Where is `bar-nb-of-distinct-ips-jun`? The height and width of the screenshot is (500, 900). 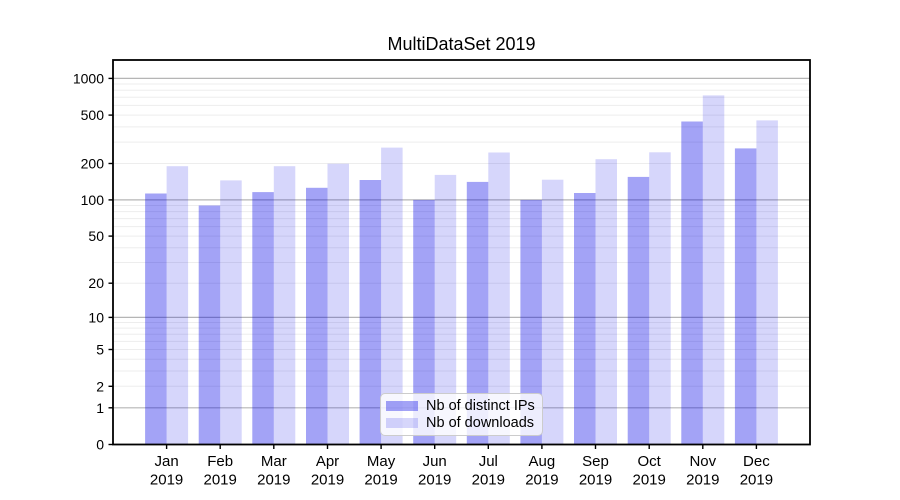 bar-nb-of-distinct-ips-jun is located at coordinates (424, 322).